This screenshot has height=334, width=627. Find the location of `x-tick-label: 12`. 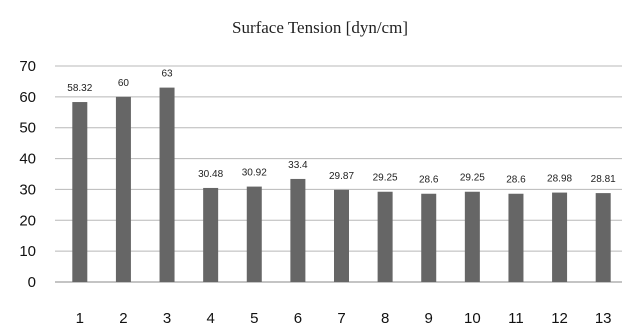

x-tick-label: 12 is located at coordinates (559, 318).